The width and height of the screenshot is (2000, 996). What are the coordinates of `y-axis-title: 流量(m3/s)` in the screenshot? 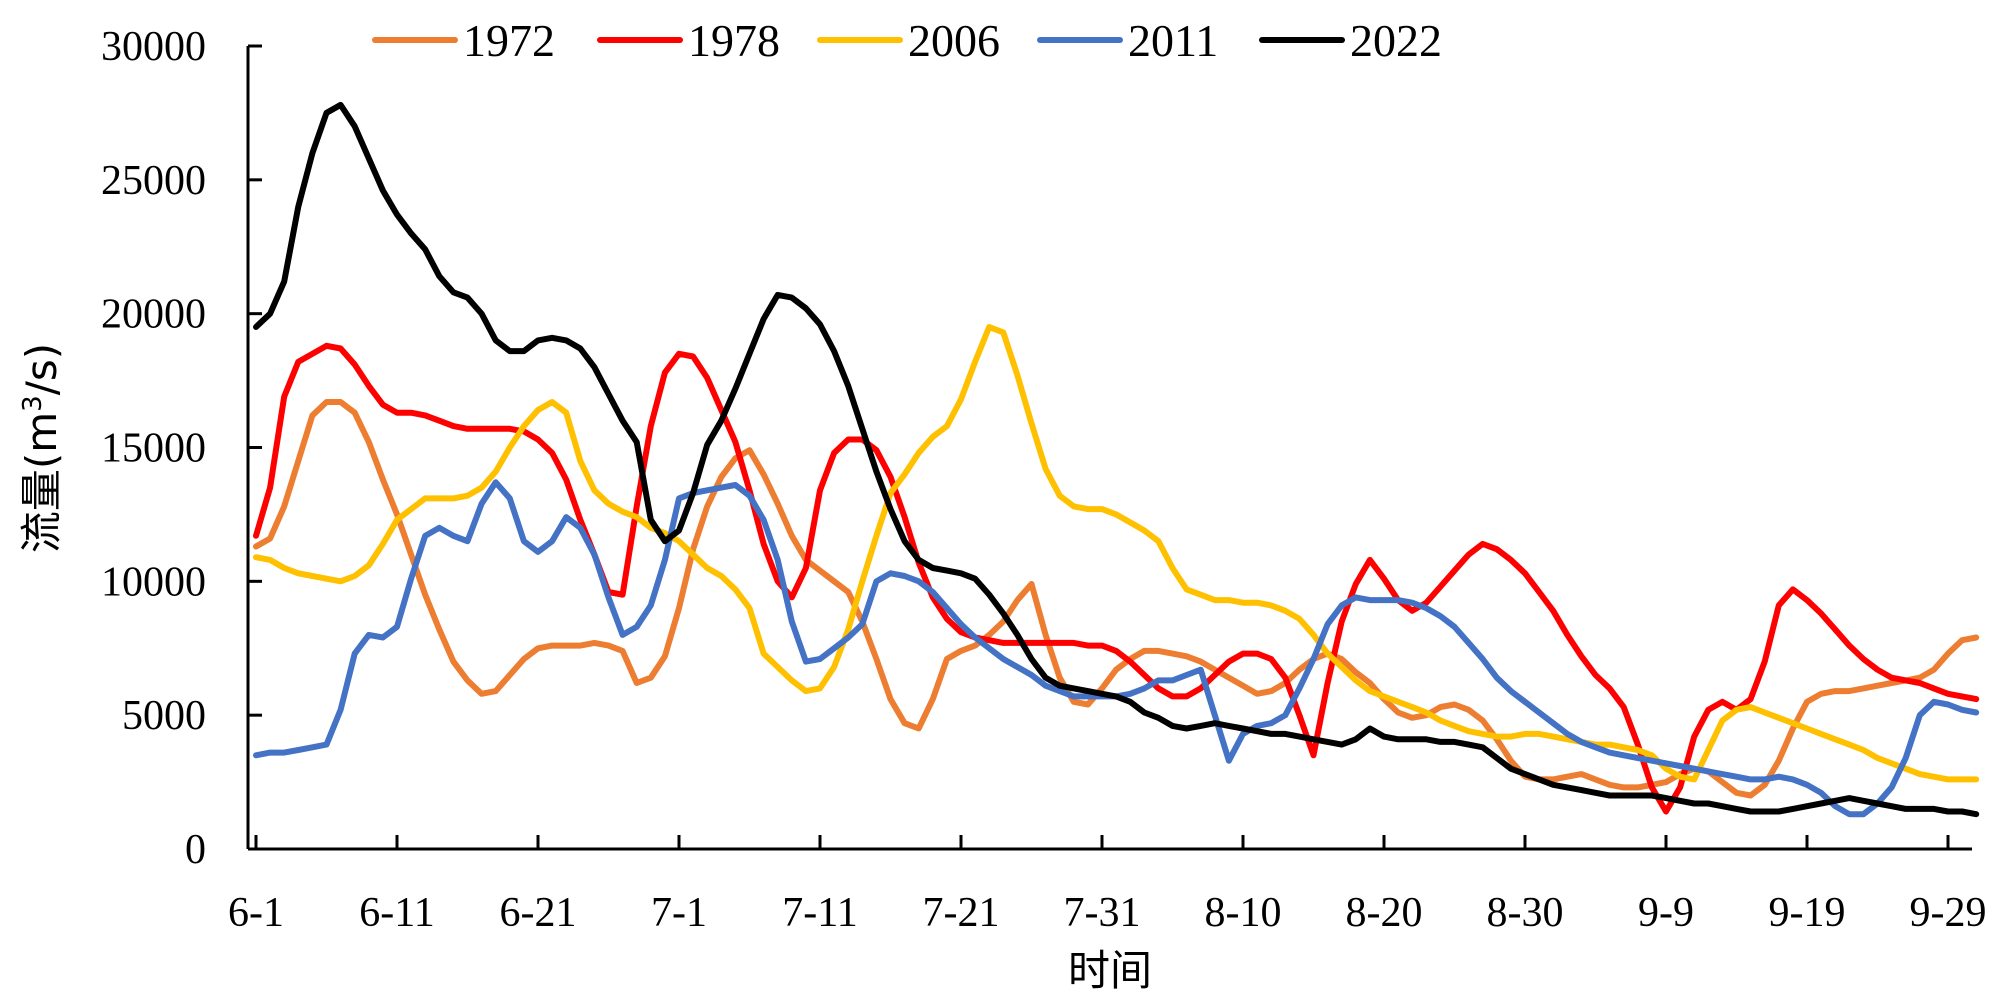 It's located at (41, 448).